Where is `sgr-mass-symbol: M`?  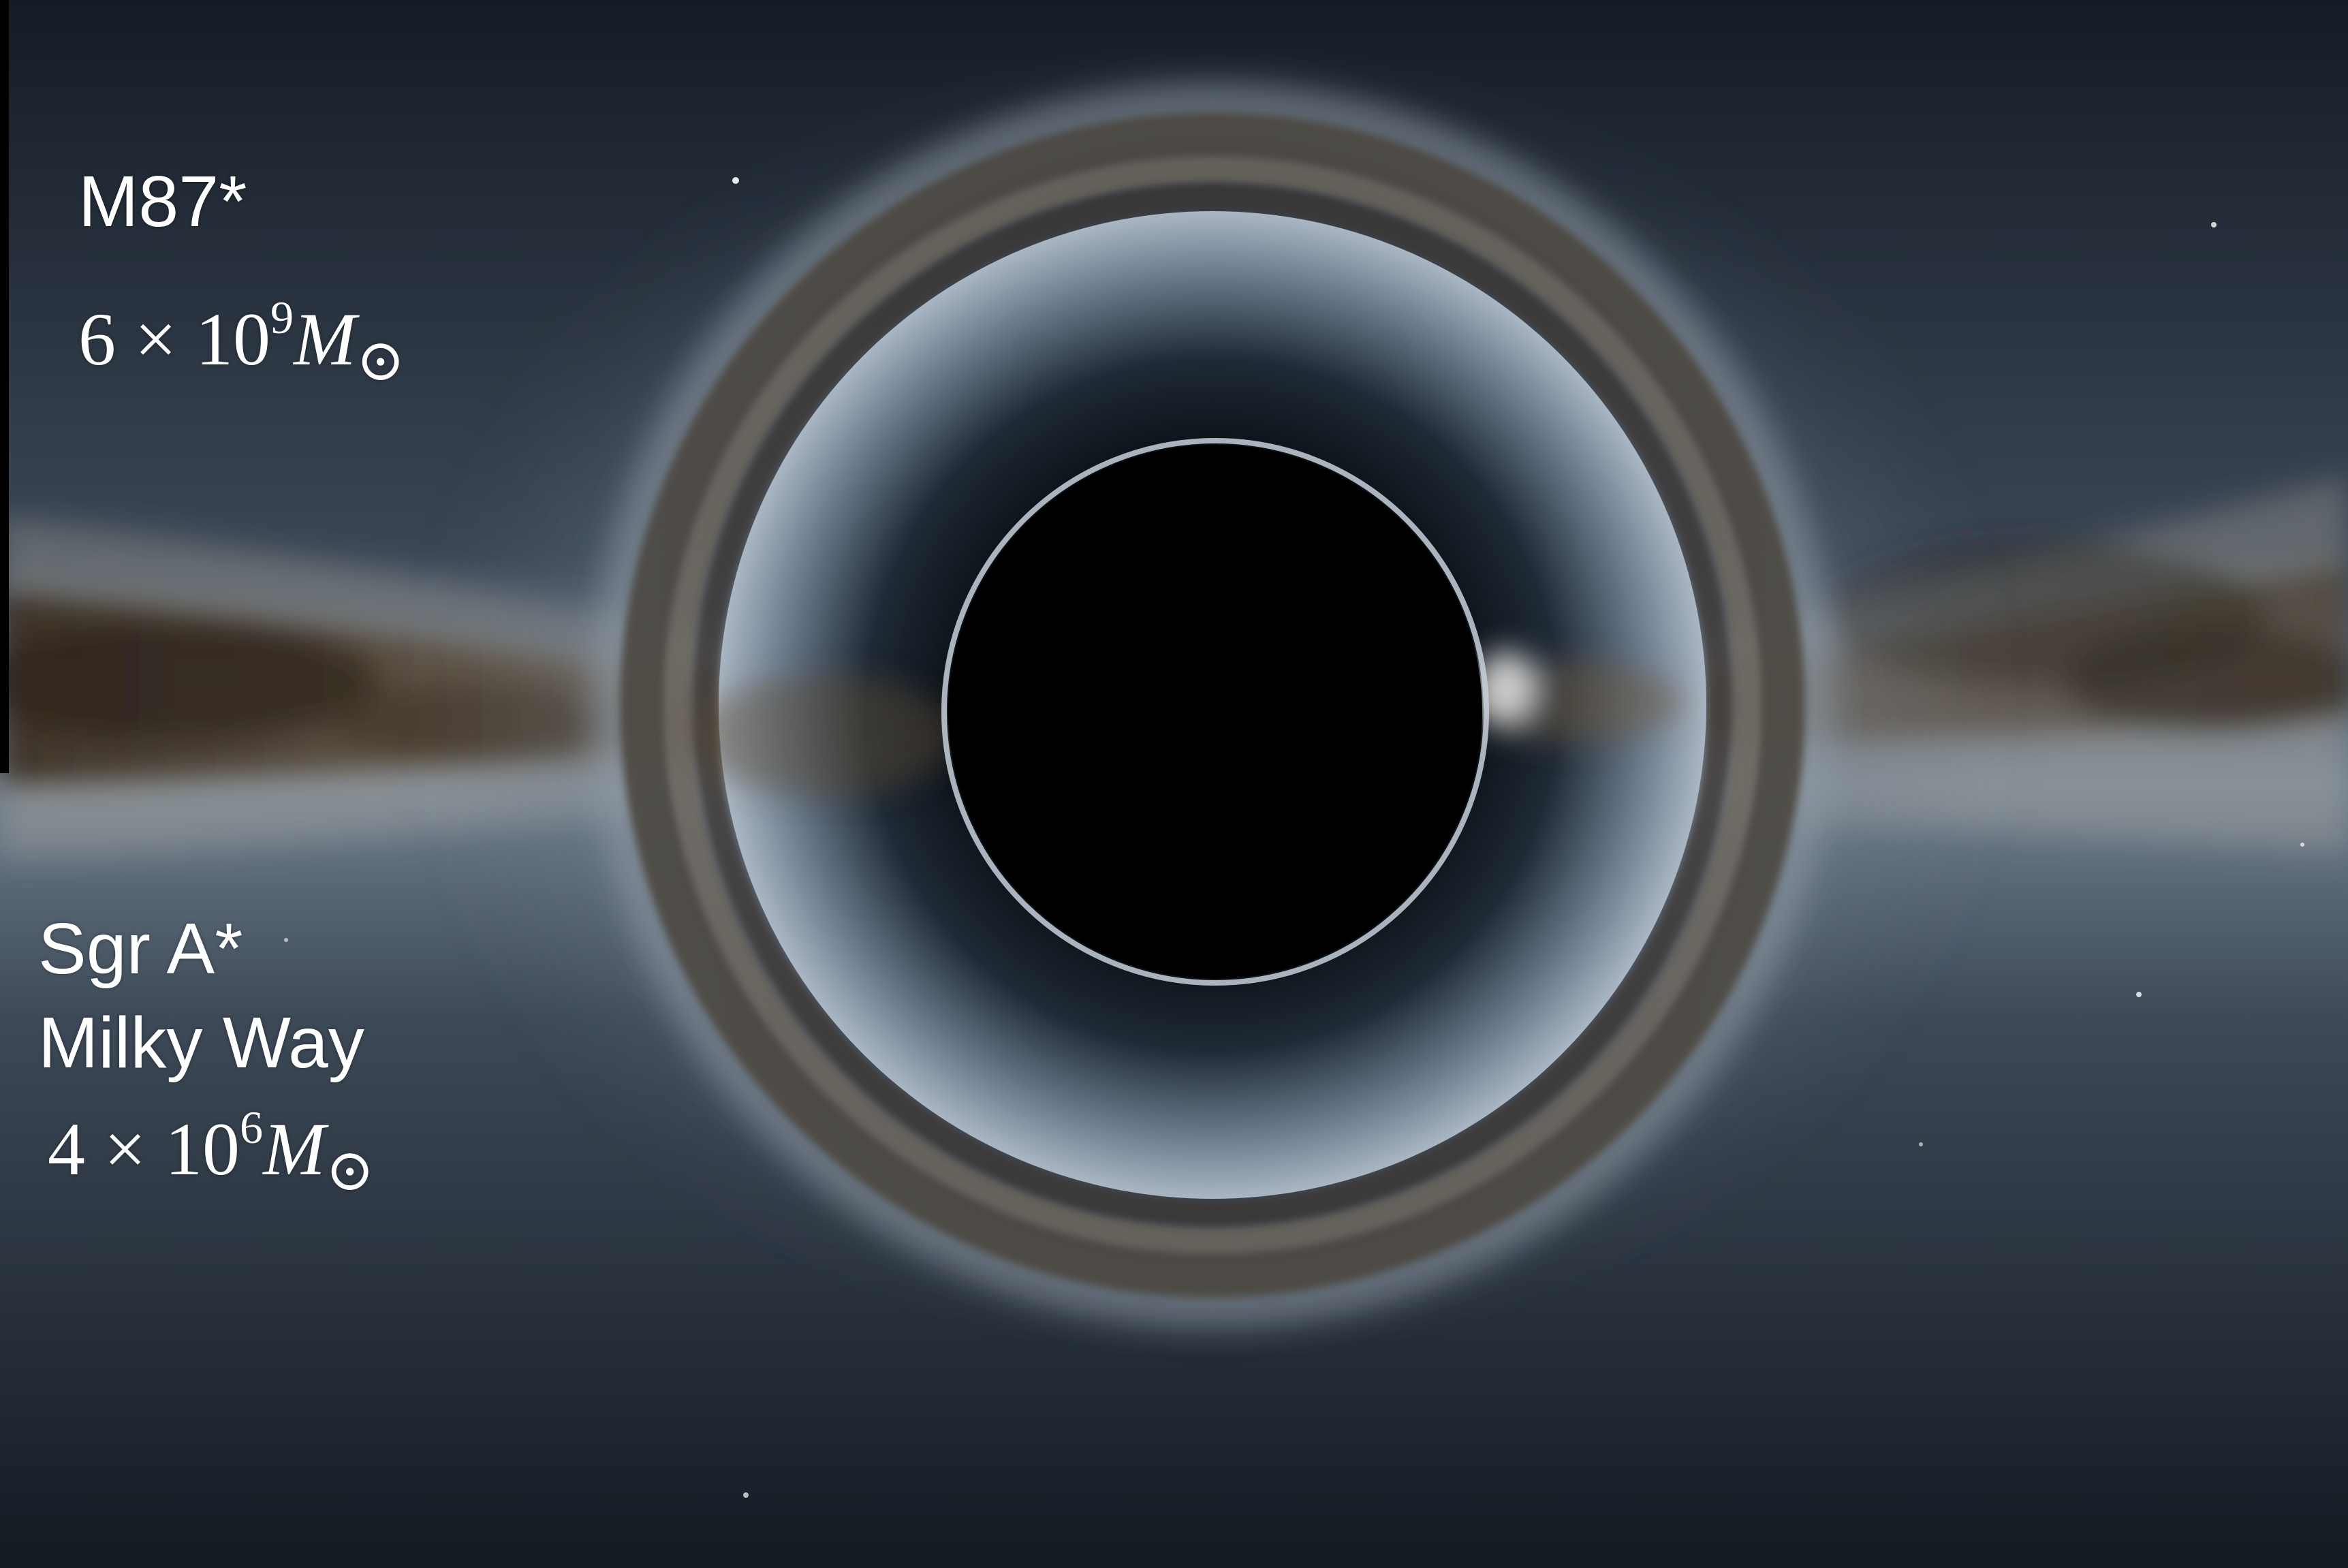 sgr-mass-symbol: M is located at coordinates (294, 1149).